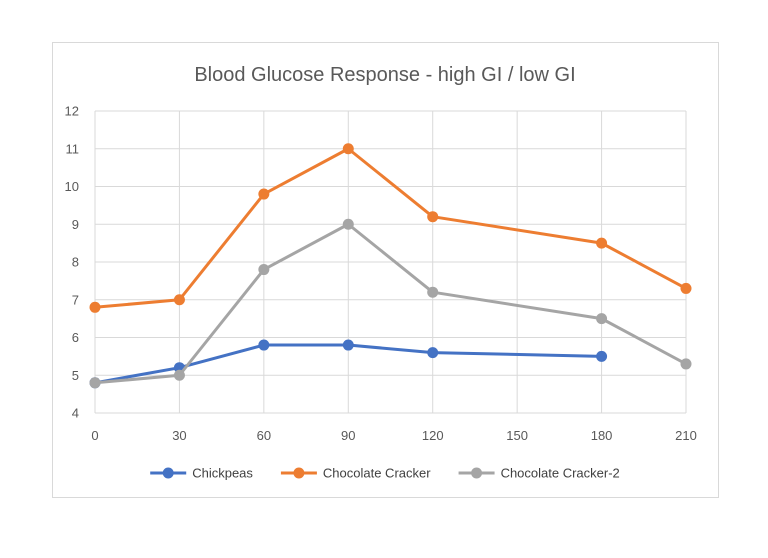 The height and width of the screenshot is (558, 768). I want to click on legend-item: Chickpeas, so click(201, 473).